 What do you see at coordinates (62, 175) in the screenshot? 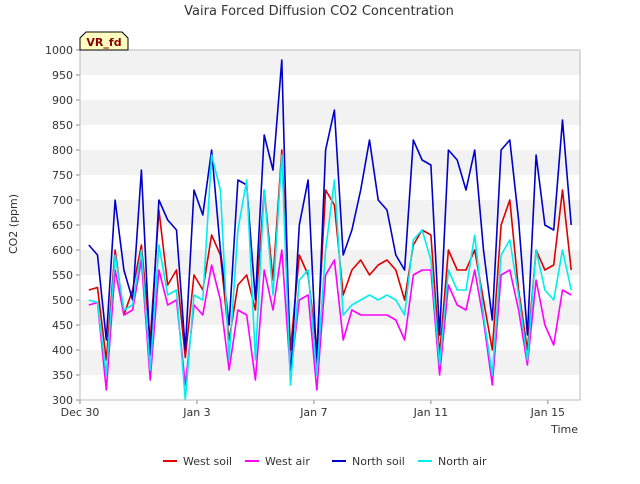
I see `y-tick-label: 750` at bounding box center [62, 175].